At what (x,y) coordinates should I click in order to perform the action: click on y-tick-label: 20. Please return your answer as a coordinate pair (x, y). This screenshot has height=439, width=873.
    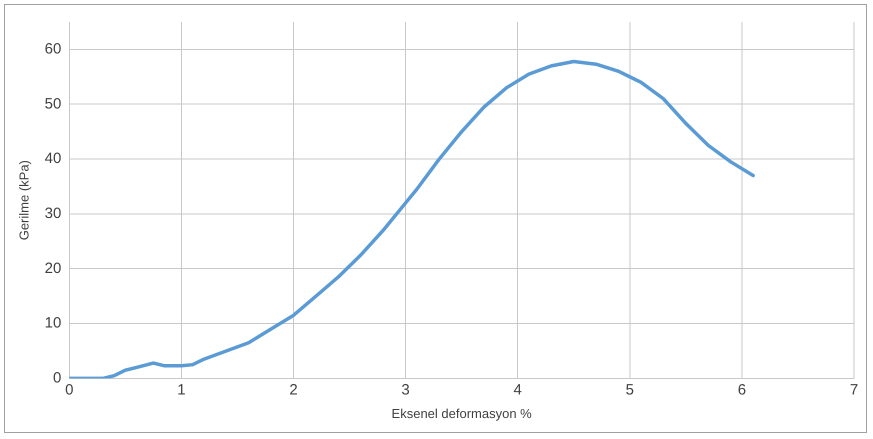
    Looking at the image, I should click on (53, 268).